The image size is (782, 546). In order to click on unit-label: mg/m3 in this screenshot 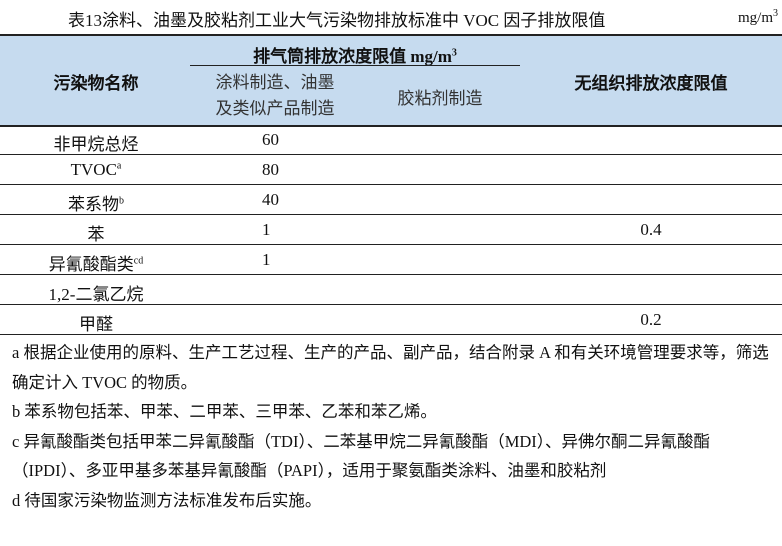, I will do `click(758, 17)`.